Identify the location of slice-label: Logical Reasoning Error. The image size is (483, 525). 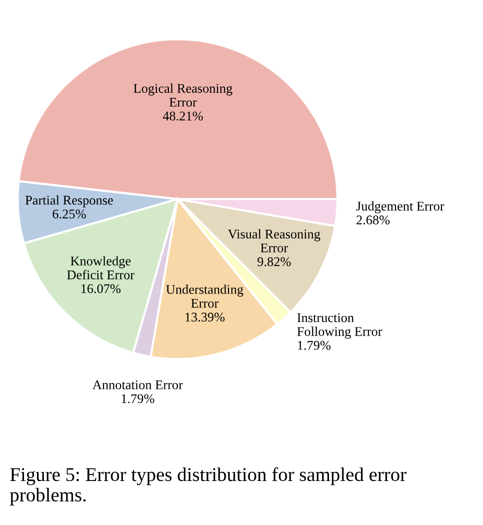
(183, 95).